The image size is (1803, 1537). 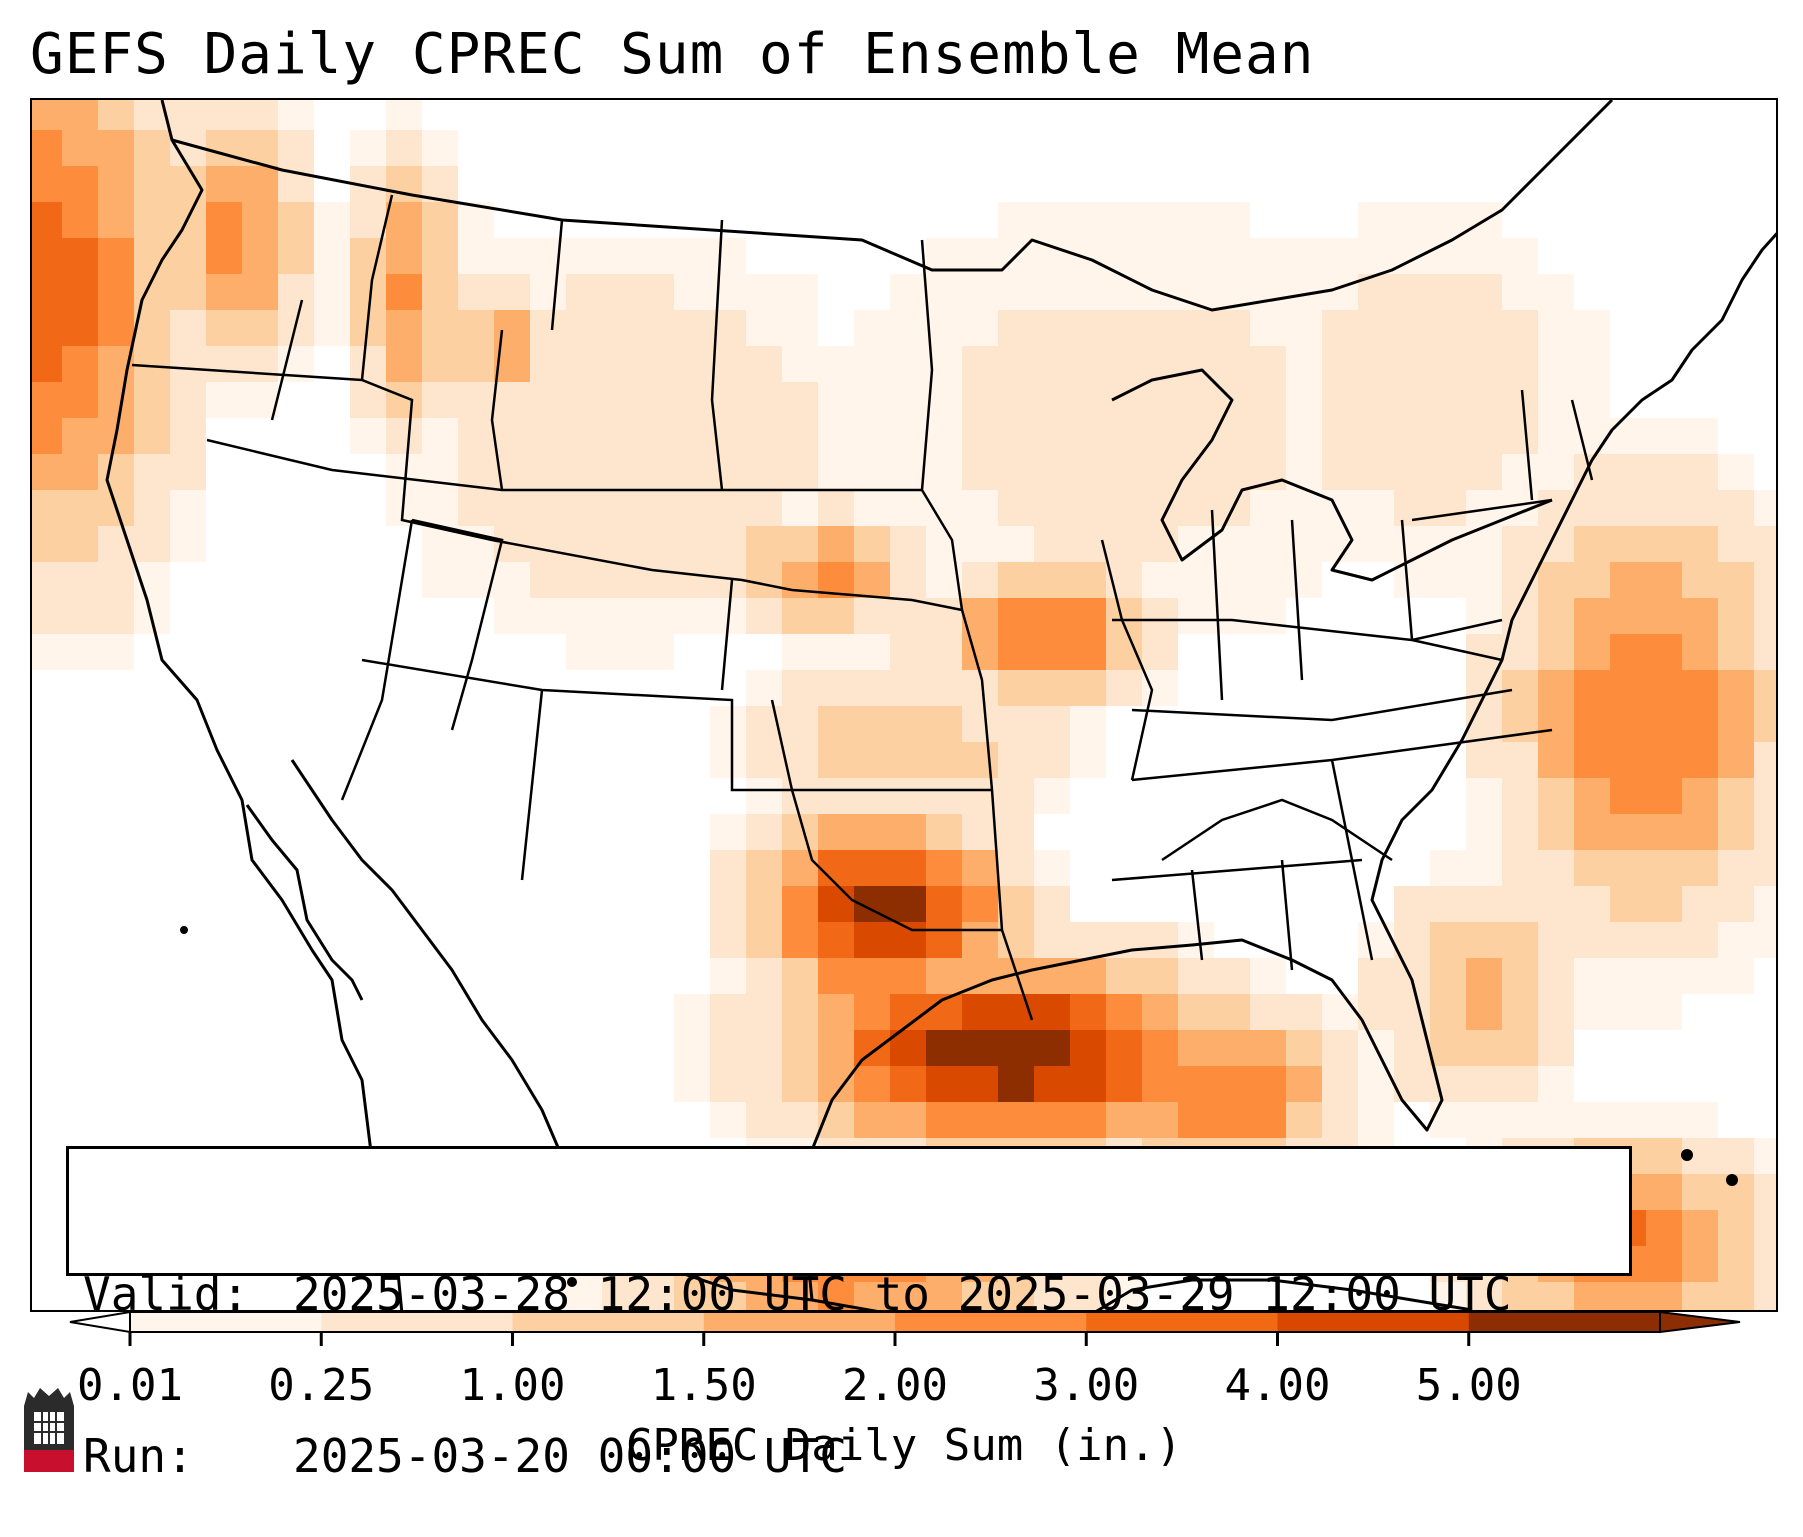 What do you see at coordinates (1332, 475) in the screenshot?
I see `great-lakes` at bounding box center [1332, 475].